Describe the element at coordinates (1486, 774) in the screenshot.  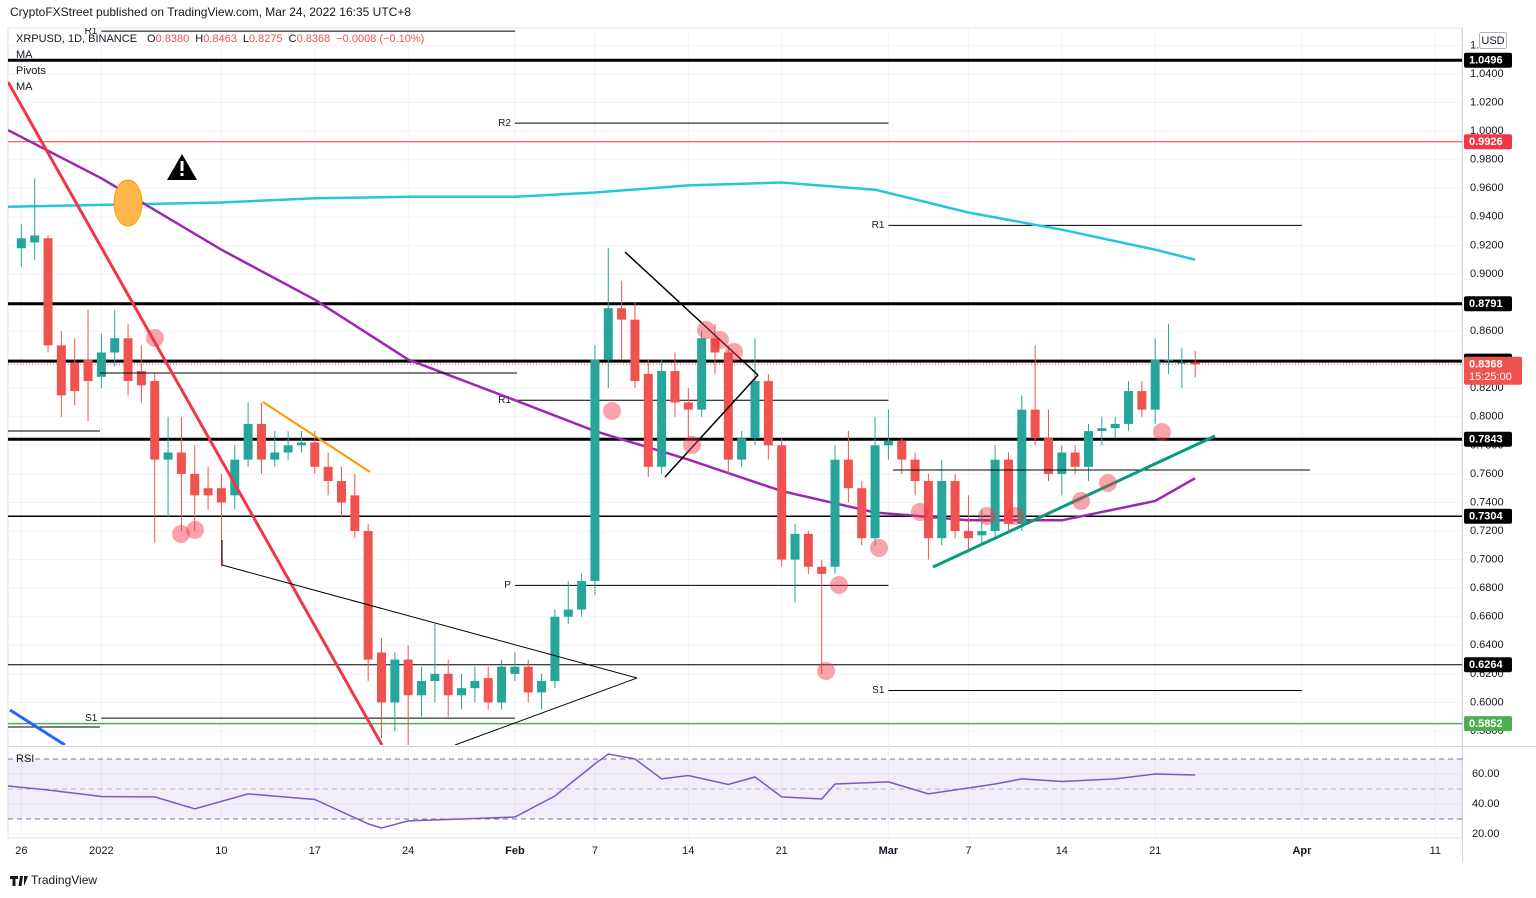
I see `y-tick-label: 60.00` at that location.